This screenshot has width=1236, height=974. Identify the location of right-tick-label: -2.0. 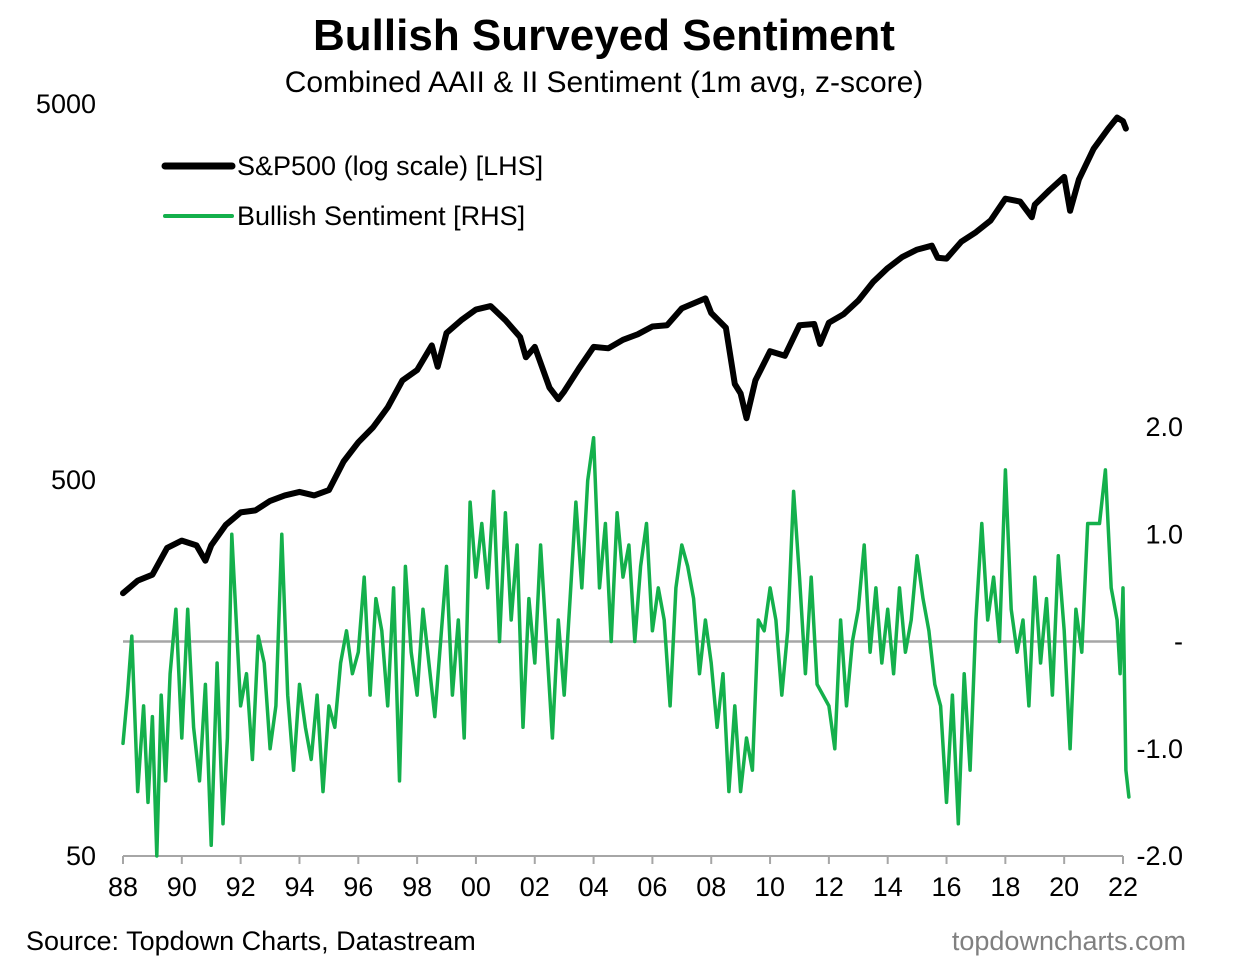
(1159, 856).